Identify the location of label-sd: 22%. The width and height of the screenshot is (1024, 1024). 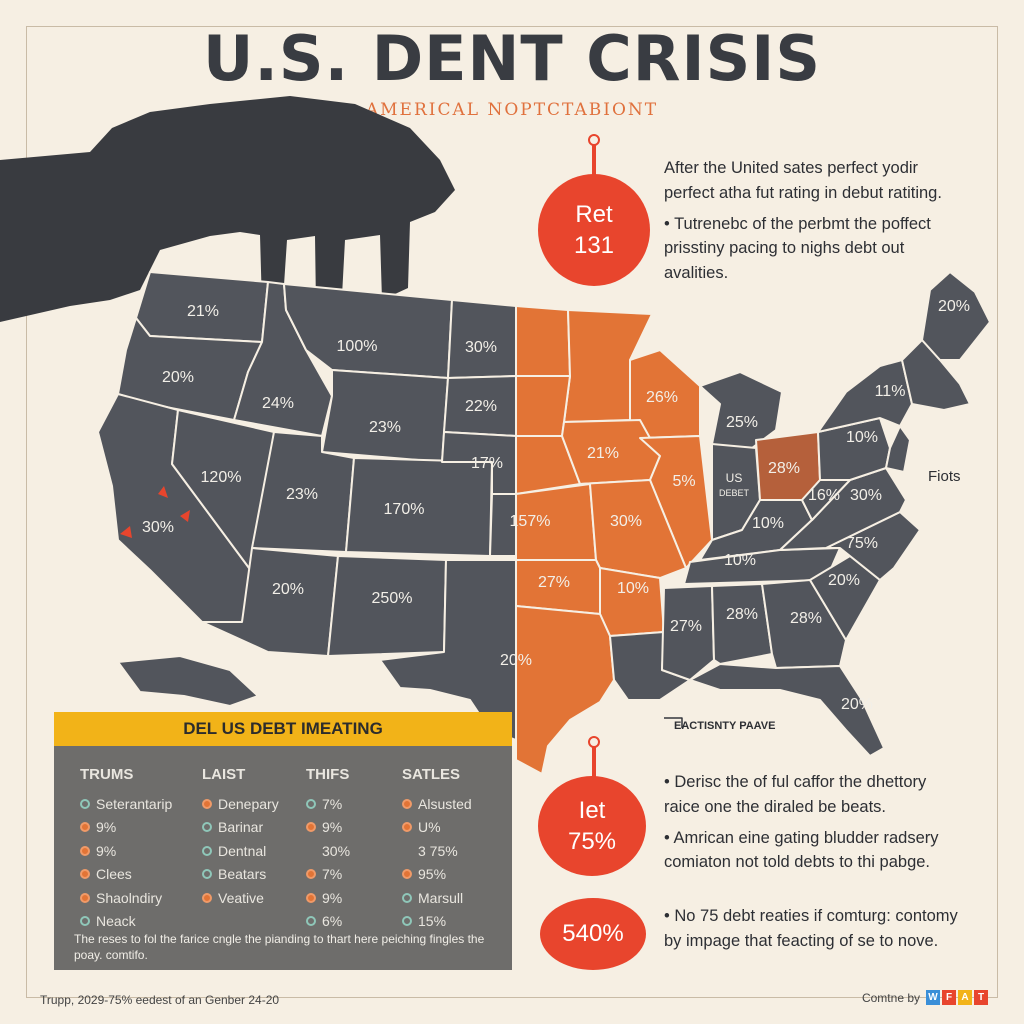
(481, 406).